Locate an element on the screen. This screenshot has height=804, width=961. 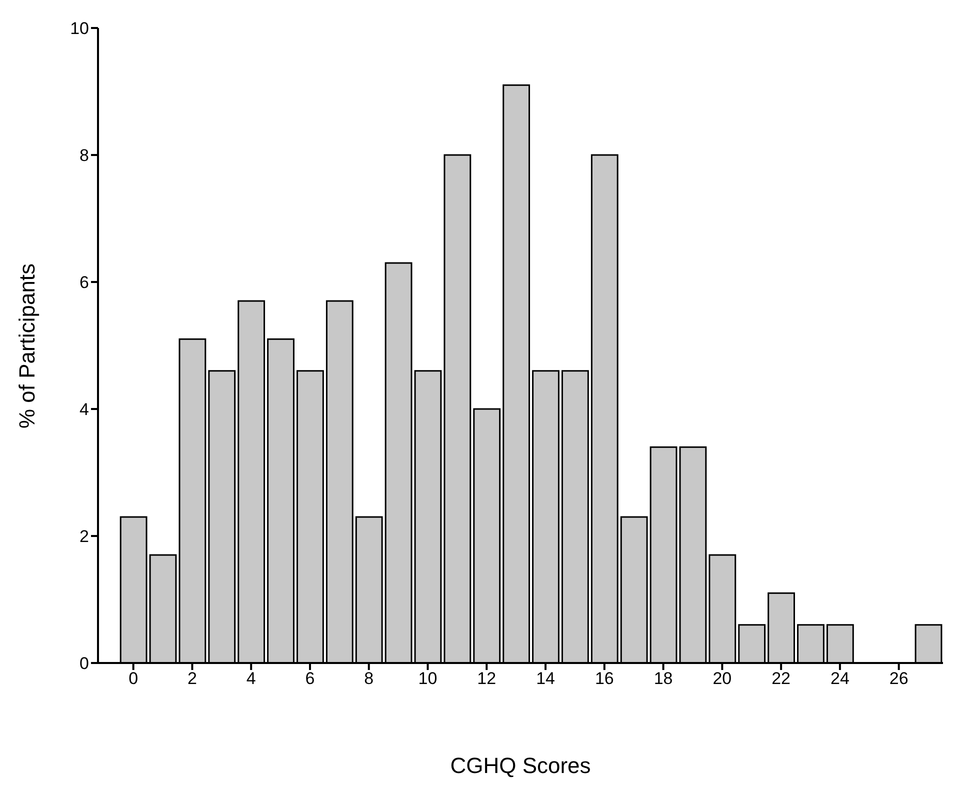
y-tick-label: 0 is located at coordinates (84, 664).